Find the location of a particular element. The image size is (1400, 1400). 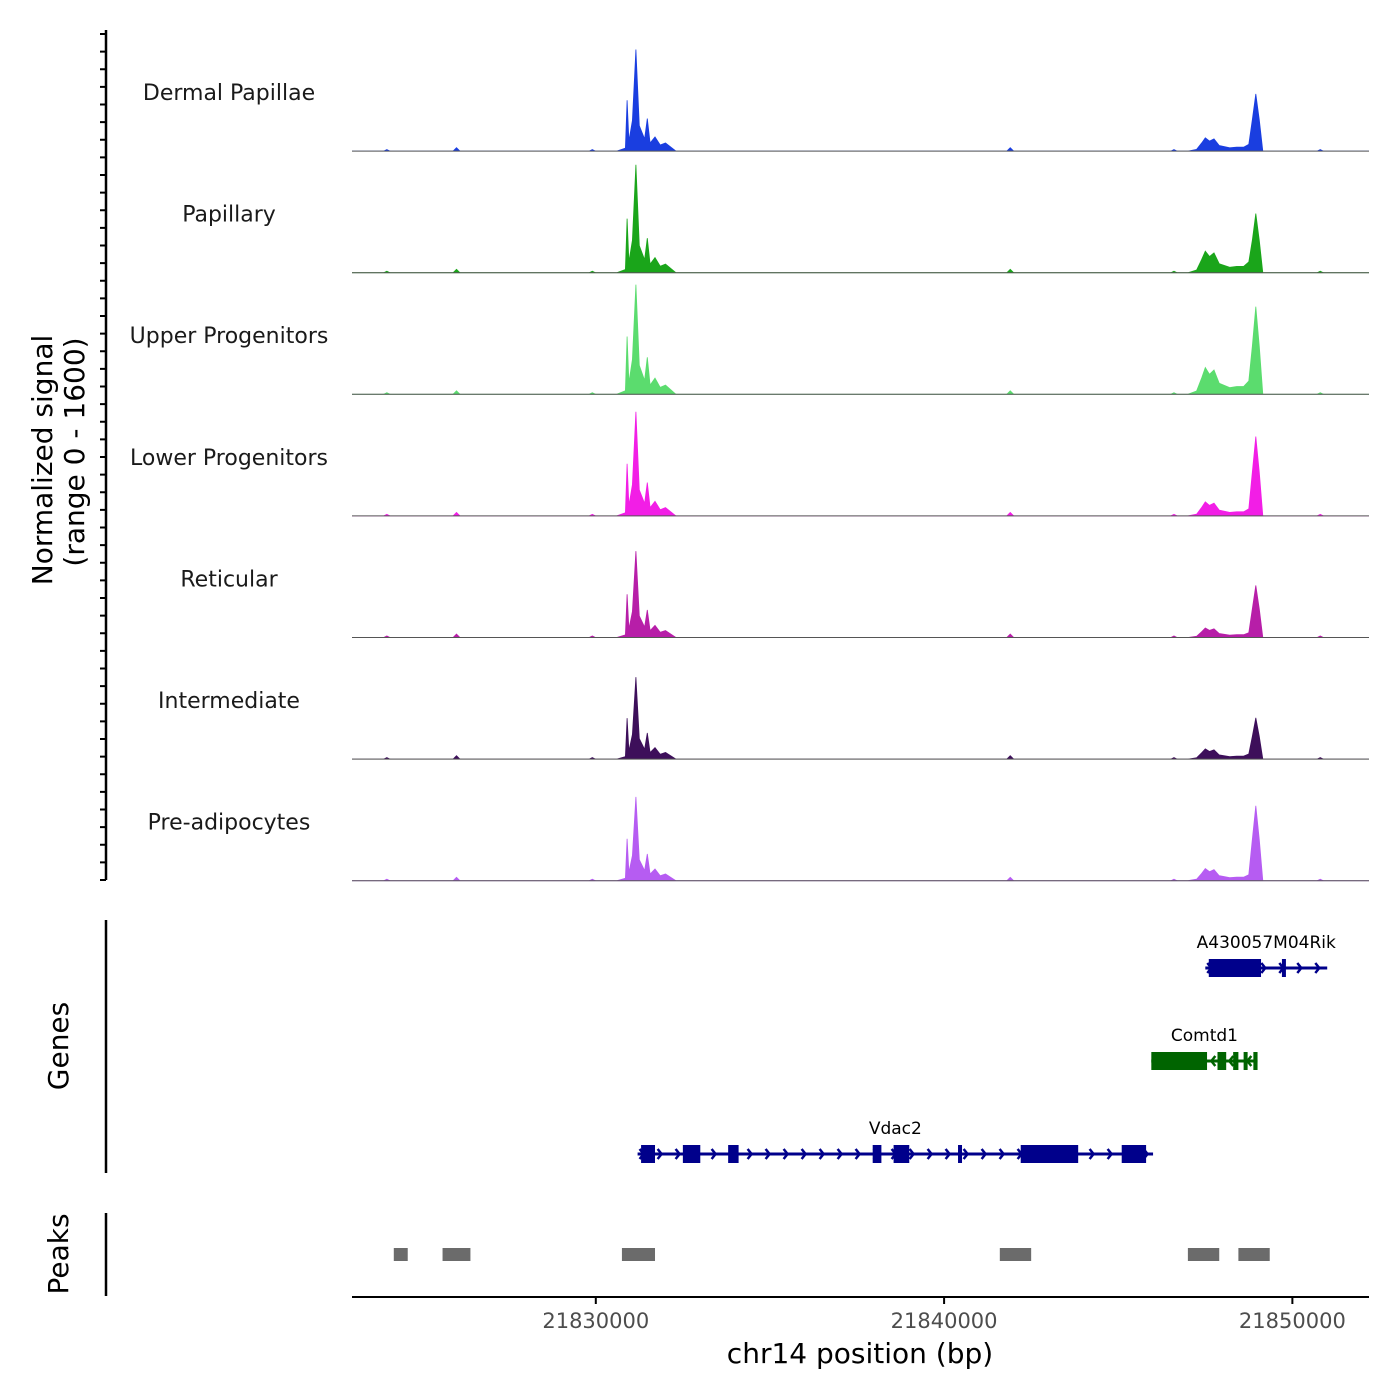

signal-y-axis is located at coordinates (104, 455).